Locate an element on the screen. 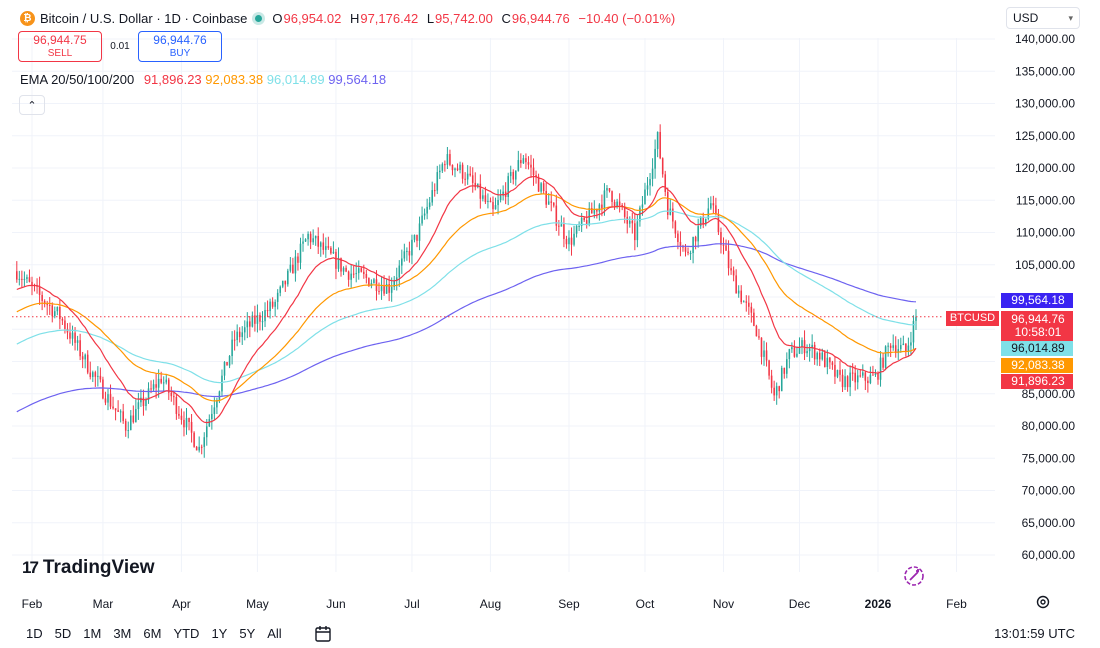 The width and height of the screenshot is (1100, 648). symbol-title: Bitcoin / U.S. Dollar · 1D · Coinbase is located at coordinates (144, 18).